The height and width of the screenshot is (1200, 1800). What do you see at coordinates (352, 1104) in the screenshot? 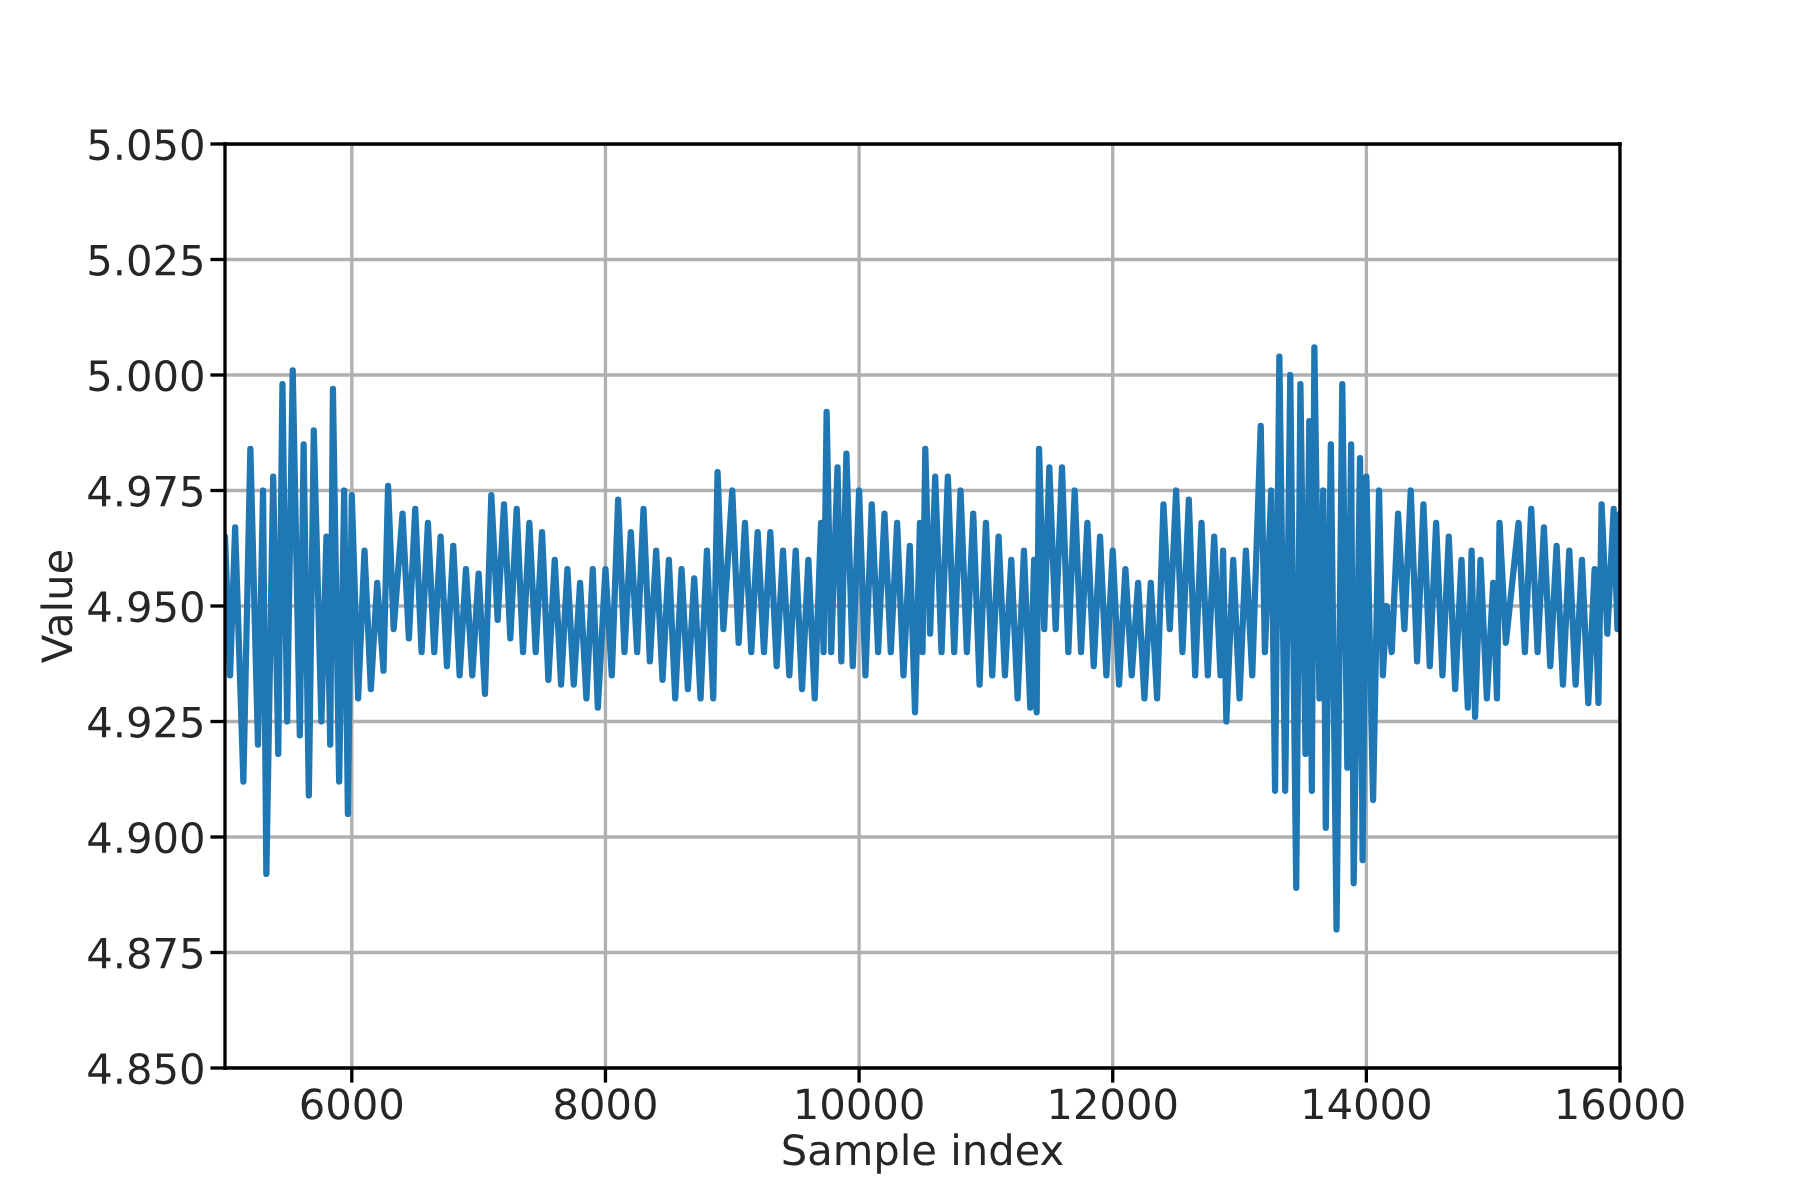
I see `x-tick-label: 6000` at bounding box center [352, 1104].